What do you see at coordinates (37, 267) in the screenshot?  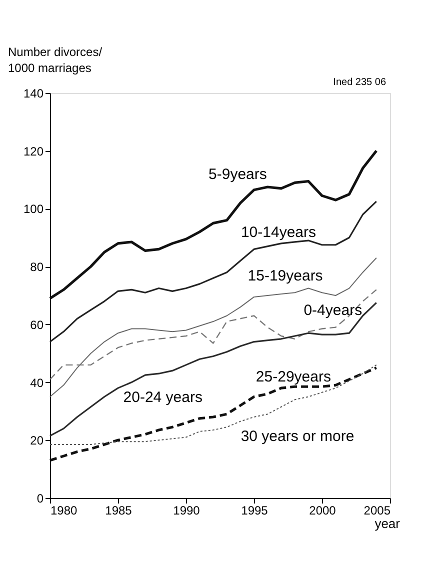 I see `y-tick-label: 80` at bounding box center [37, 267].